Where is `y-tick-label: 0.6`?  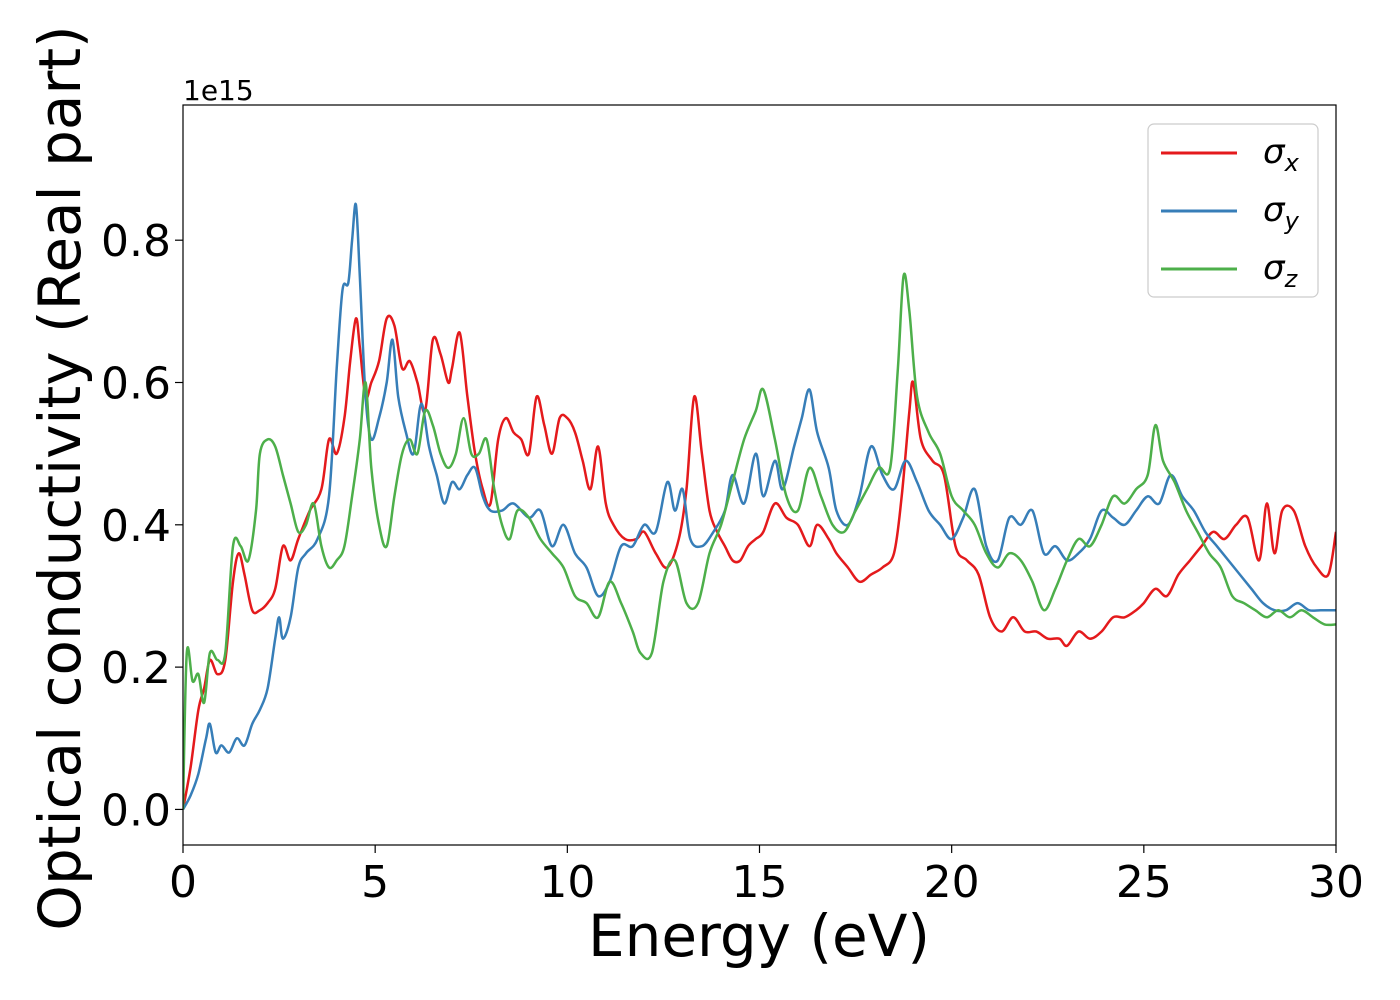
y-tick-label: 0.6 is located at coordinates (136, 384).